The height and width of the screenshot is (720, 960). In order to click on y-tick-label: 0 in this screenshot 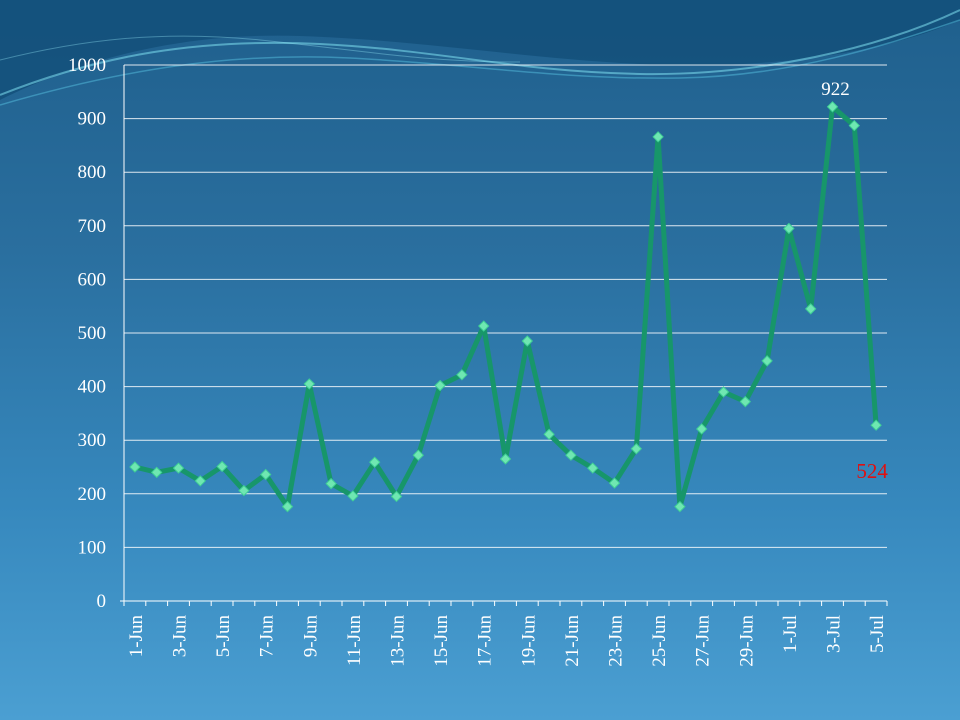, I will do `click(102, 601)`.